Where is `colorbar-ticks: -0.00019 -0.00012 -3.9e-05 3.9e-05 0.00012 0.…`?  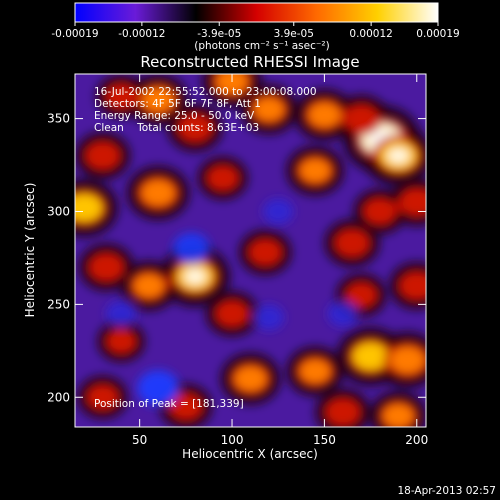 colorbar-ticks: -0.00019 -0.00012 -3.9e-05 3.9e-05 0.00012 0.… is located at coordinates (255, 31).